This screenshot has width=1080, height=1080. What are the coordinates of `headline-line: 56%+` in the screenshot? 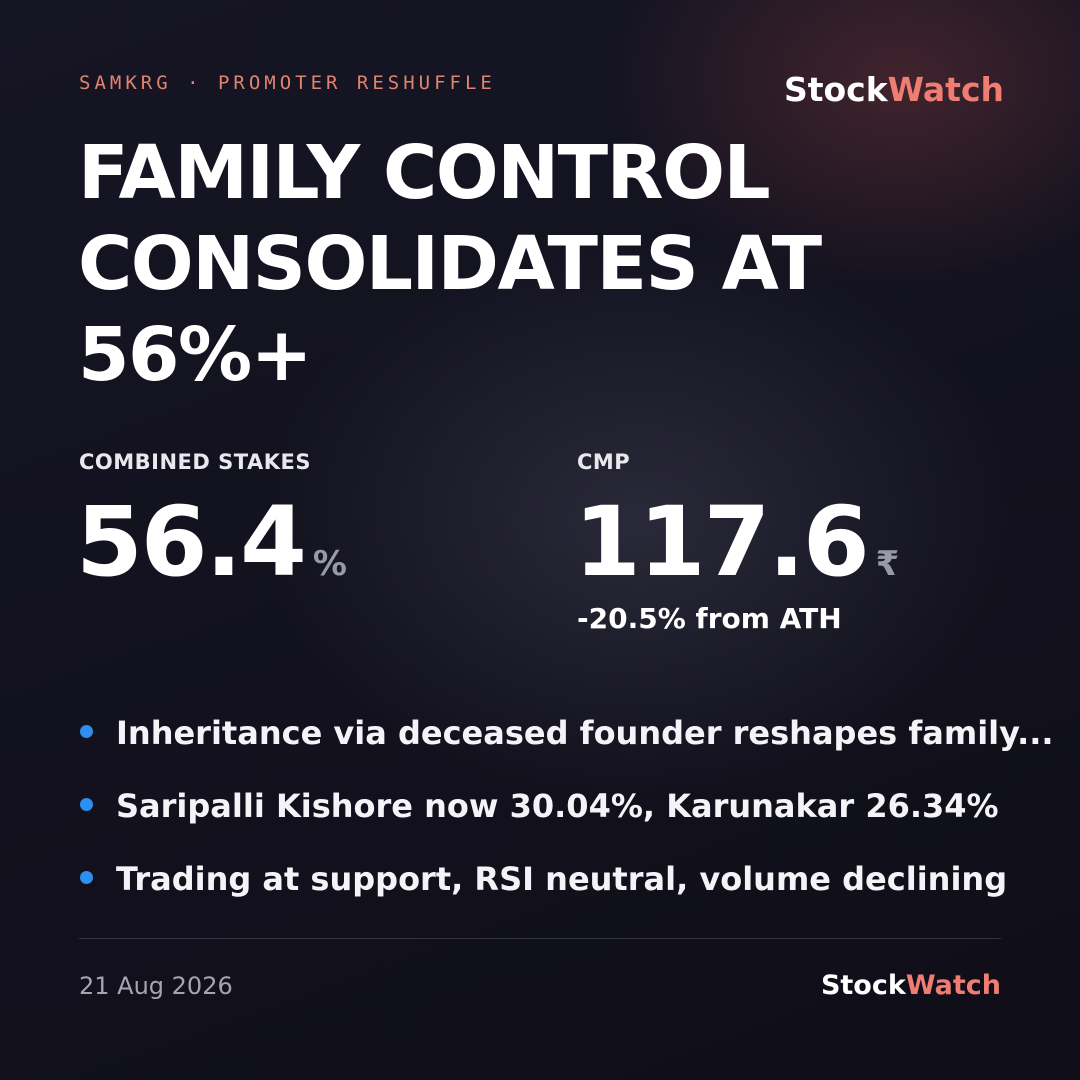 It's located at (195, 355).